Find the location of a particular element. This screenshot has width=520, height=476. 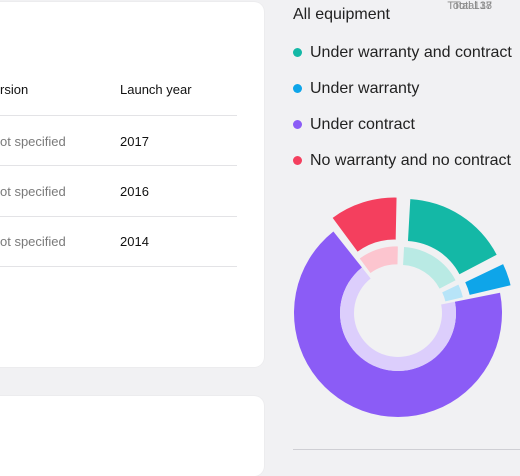

legend-label: Under contract is located at coordinates (362, 124).